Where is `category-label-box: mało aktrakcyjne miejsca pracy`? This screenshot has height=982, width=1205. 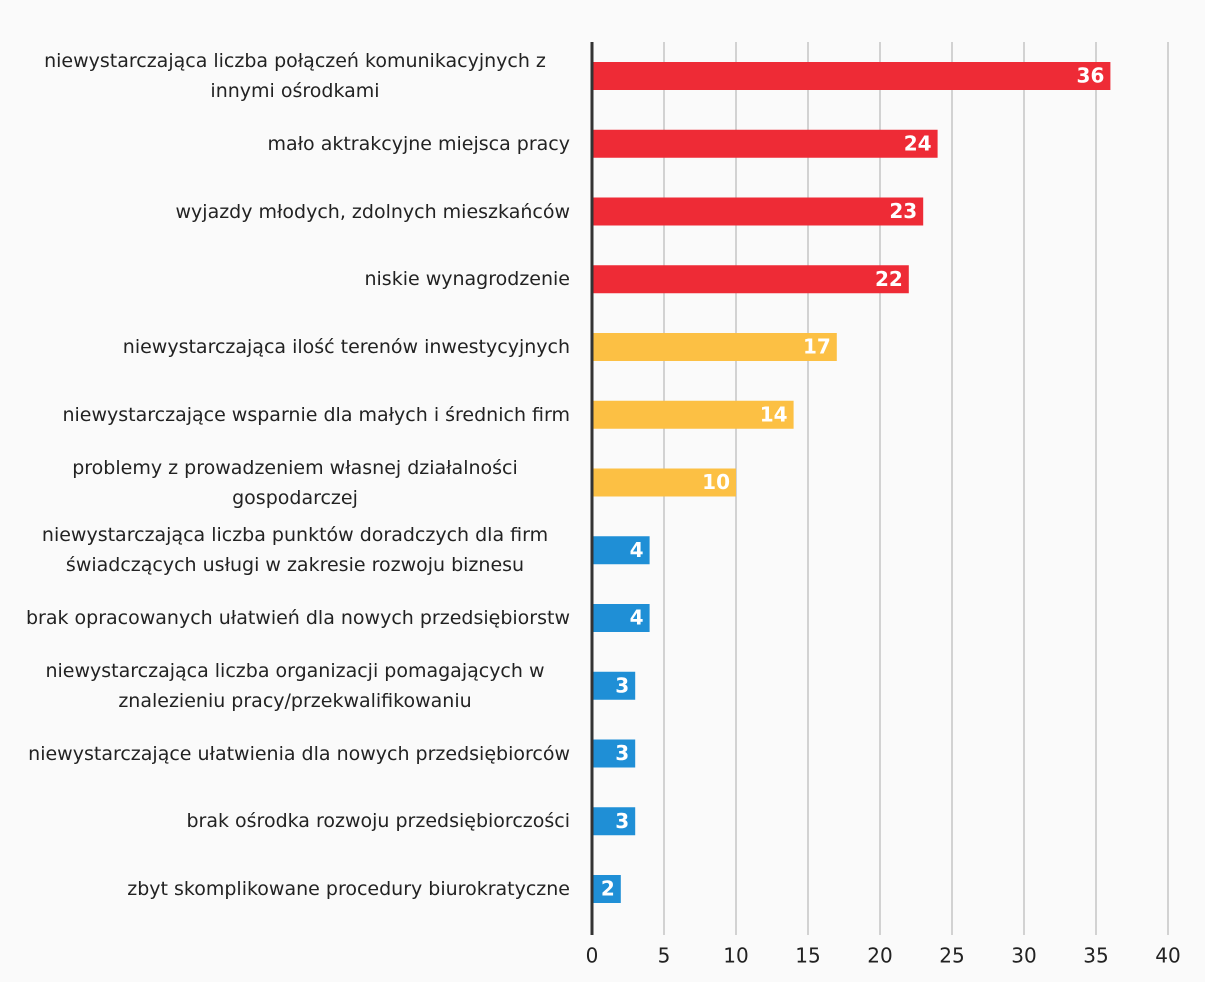 category-label-box: mało aktrakcyjne miejsca pracy is located at coordinates (295, 144).